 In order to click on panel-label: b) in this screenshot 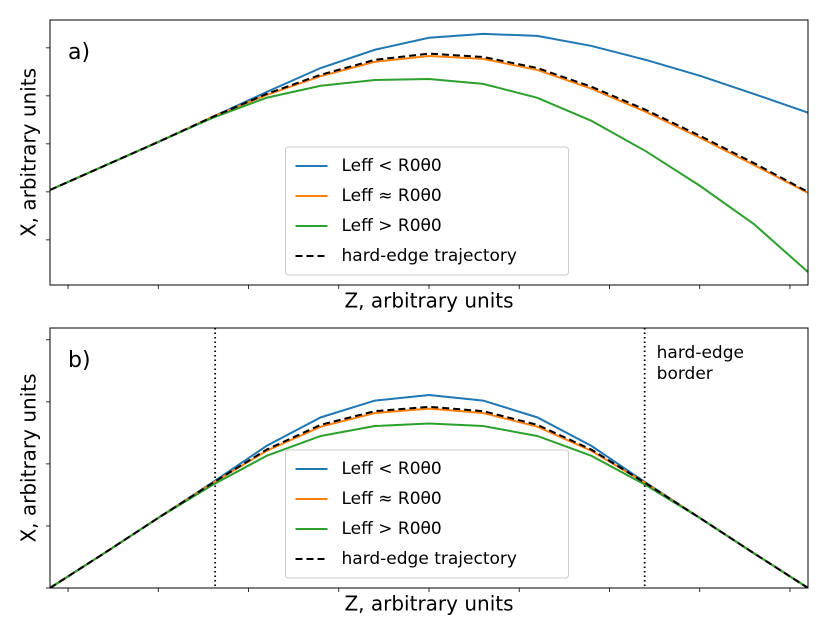, I will do `click(79, 360)`.